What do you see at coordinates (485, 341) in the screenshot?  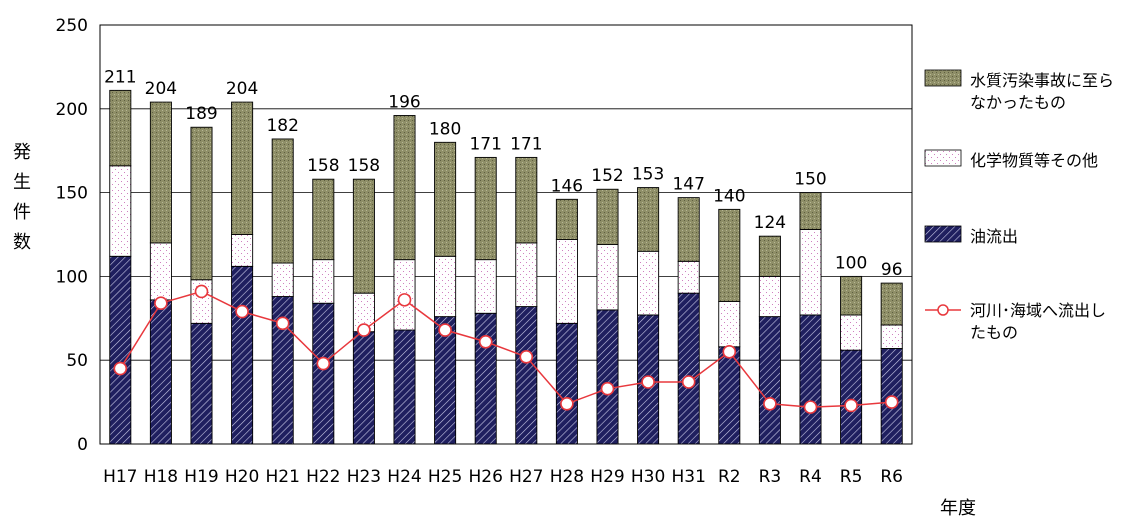 I see `line-point-H26` at bounding box center [485, 341].